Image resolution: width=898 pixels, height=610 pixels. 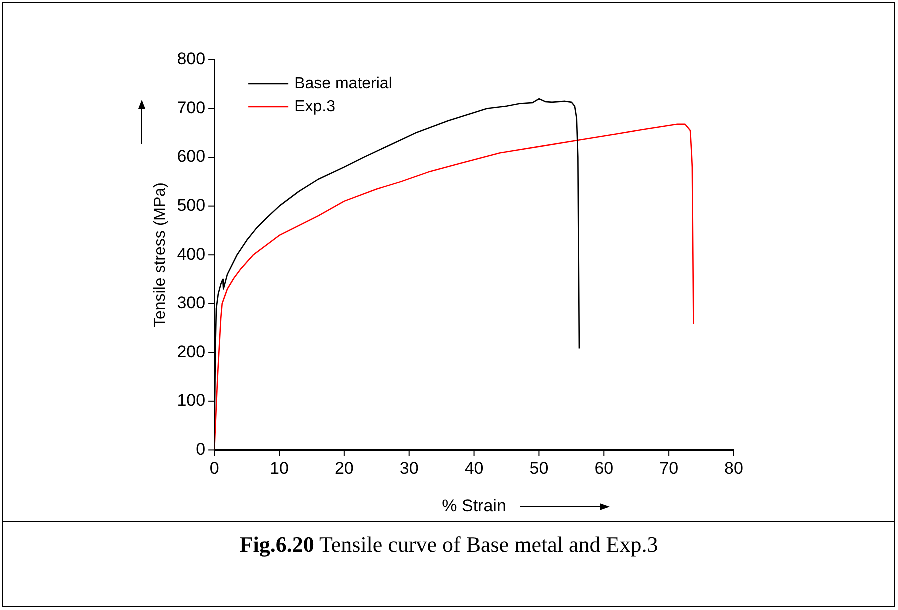 I want to click on x-tick-label: 50, so click(x=539, y=468).